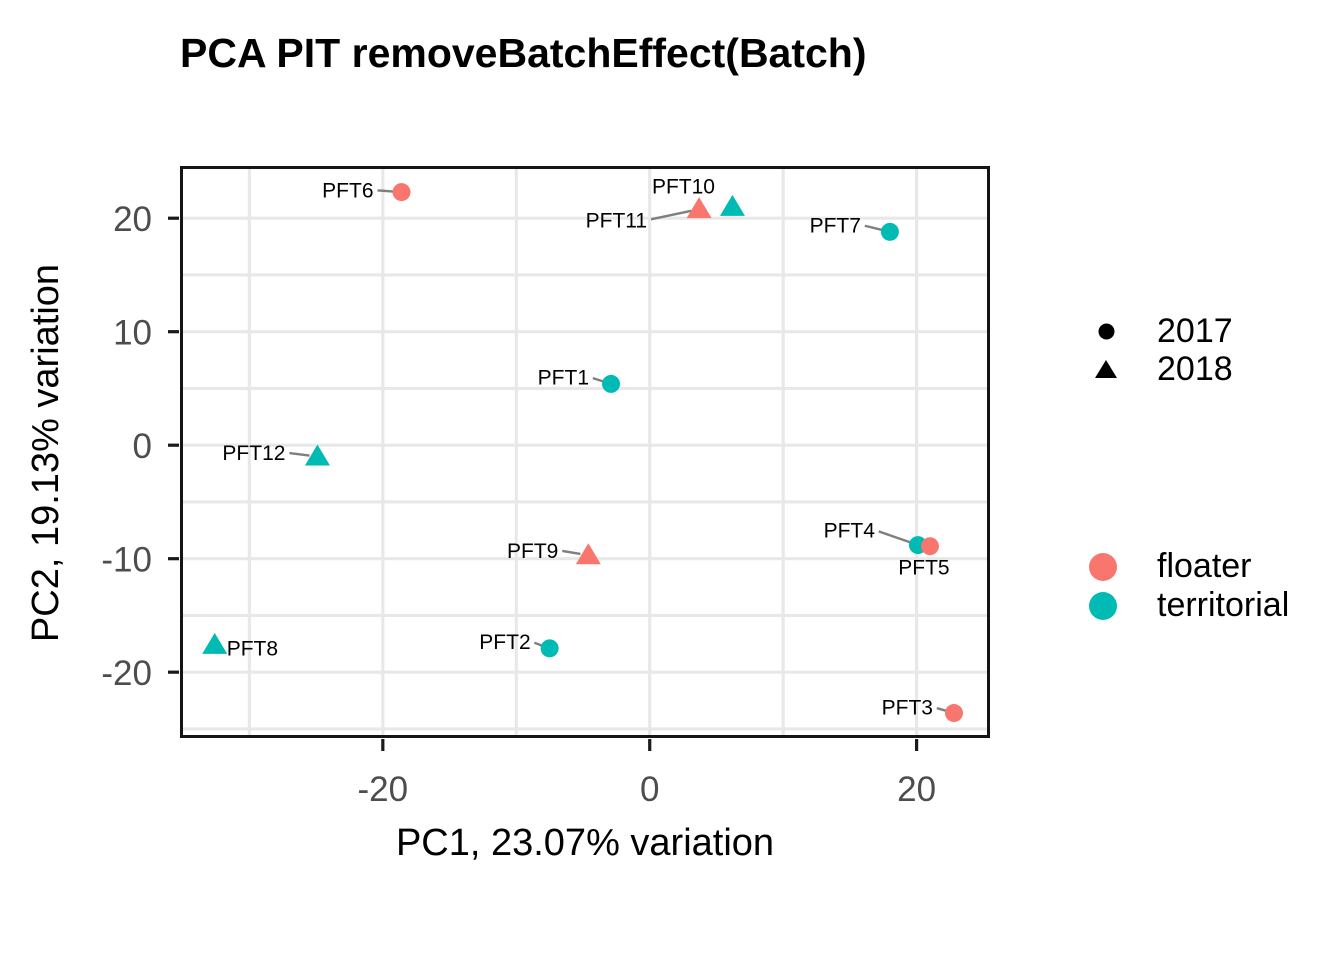 This screenshot has width=1344, height=960. I want to click on legend-item-territorial: territorial, so click(1189, 605).